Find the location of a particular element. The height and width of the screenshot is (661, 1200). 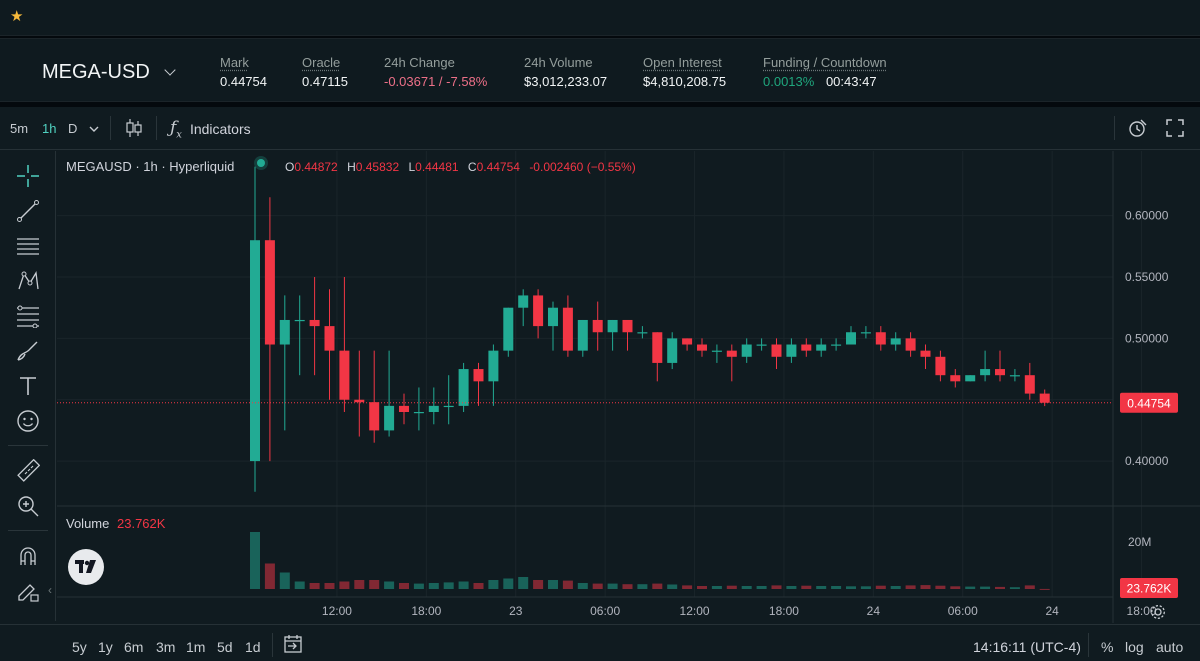

alert-clock-icon is located at coordinates (1138, 128).